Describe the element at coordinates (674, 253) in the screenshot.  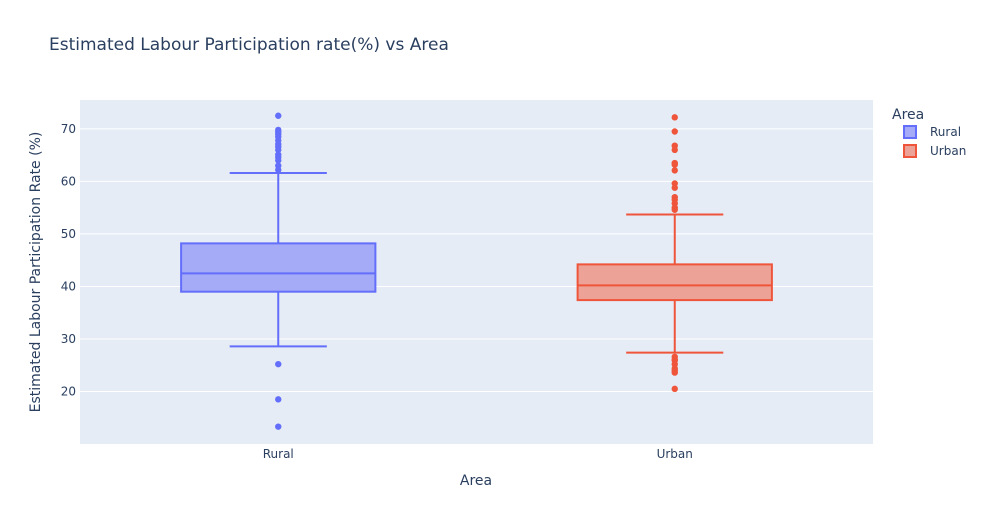
I see `box-trace-urban` at that location.